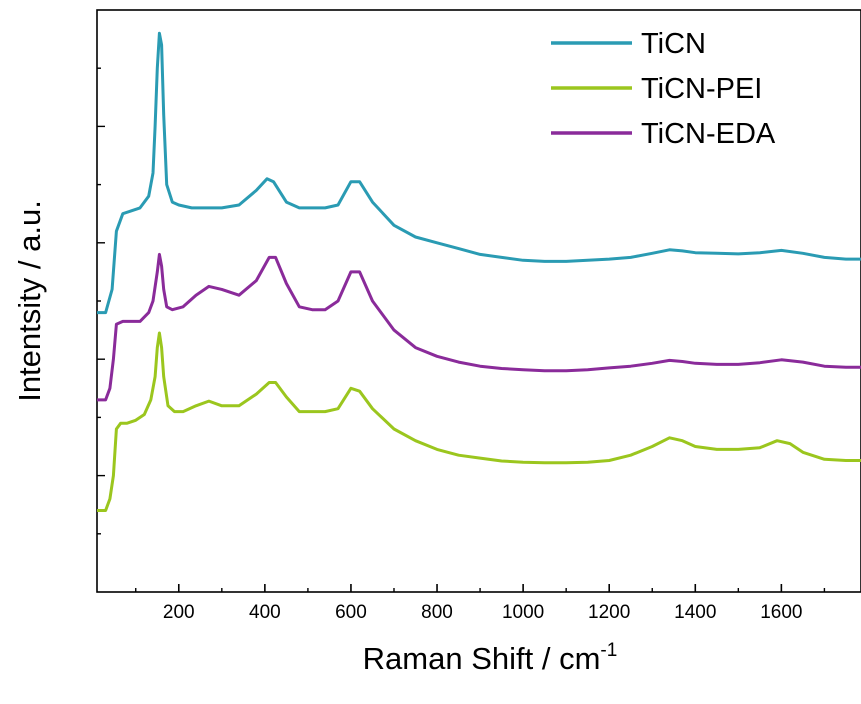  What do you see at coordinates (609, 612) in the screenshot?
I see `x-tick-label: 1200` at bounding box center [609, 612].